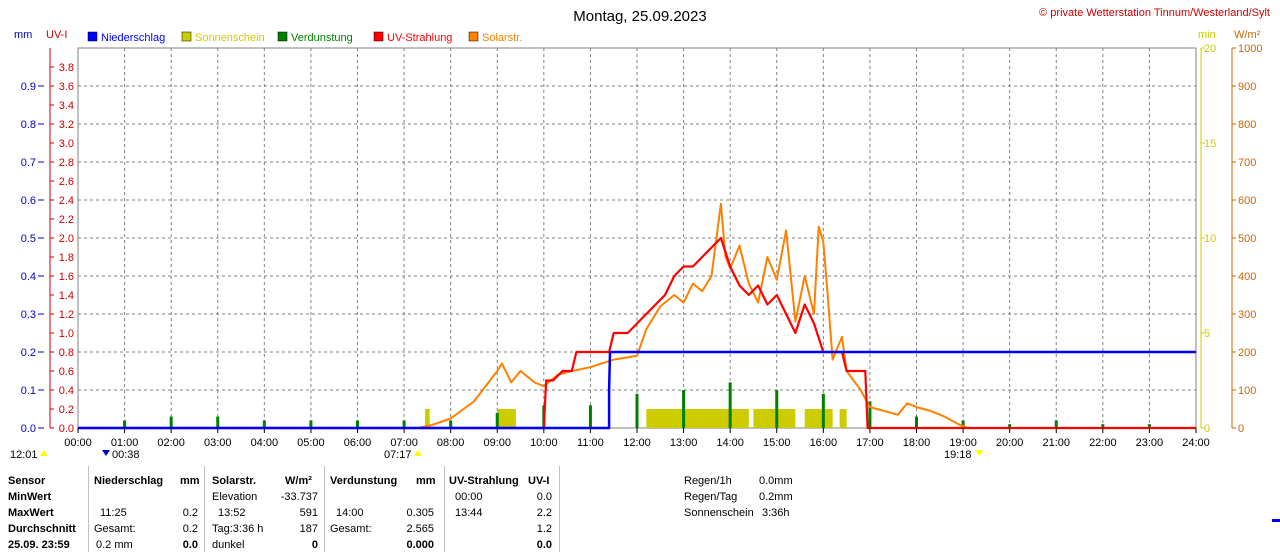 The width and height of the screenshot is (1280, 552). Describe the element at coordinates (469, 497) in the screenshot. I see `uv-min-time: 00:00` at that location.